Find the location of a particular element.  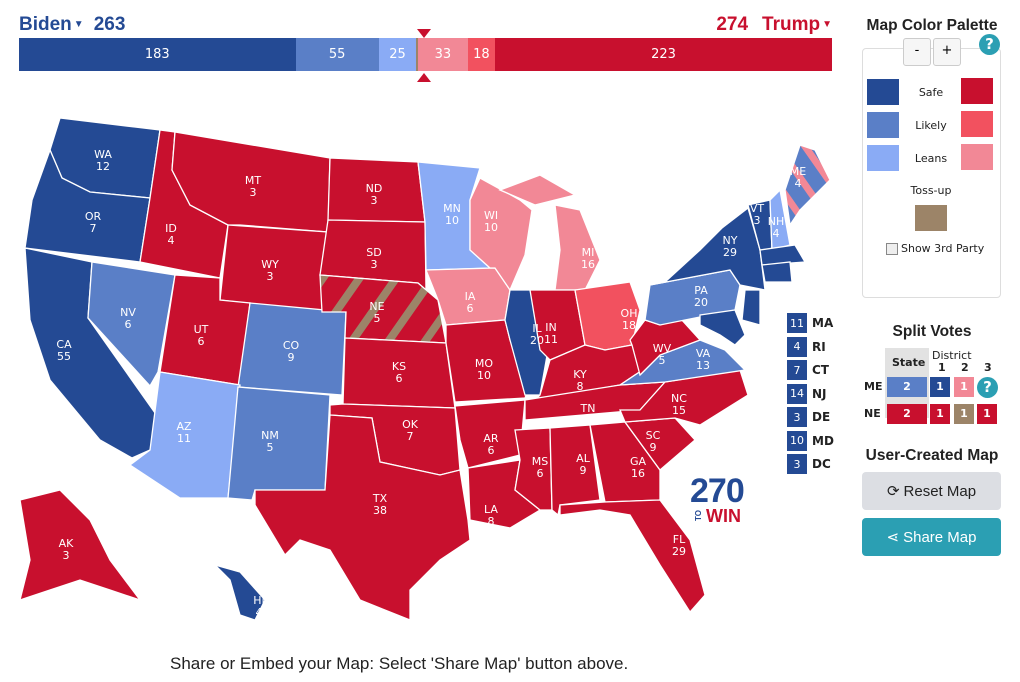

label-safe: Safe is located at coordinates (931, 92).